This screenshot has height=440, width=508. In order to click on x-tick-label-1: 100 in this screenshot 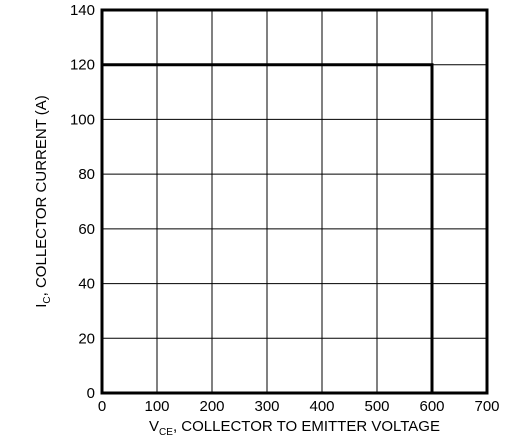, I will do `click(156, 406)`.